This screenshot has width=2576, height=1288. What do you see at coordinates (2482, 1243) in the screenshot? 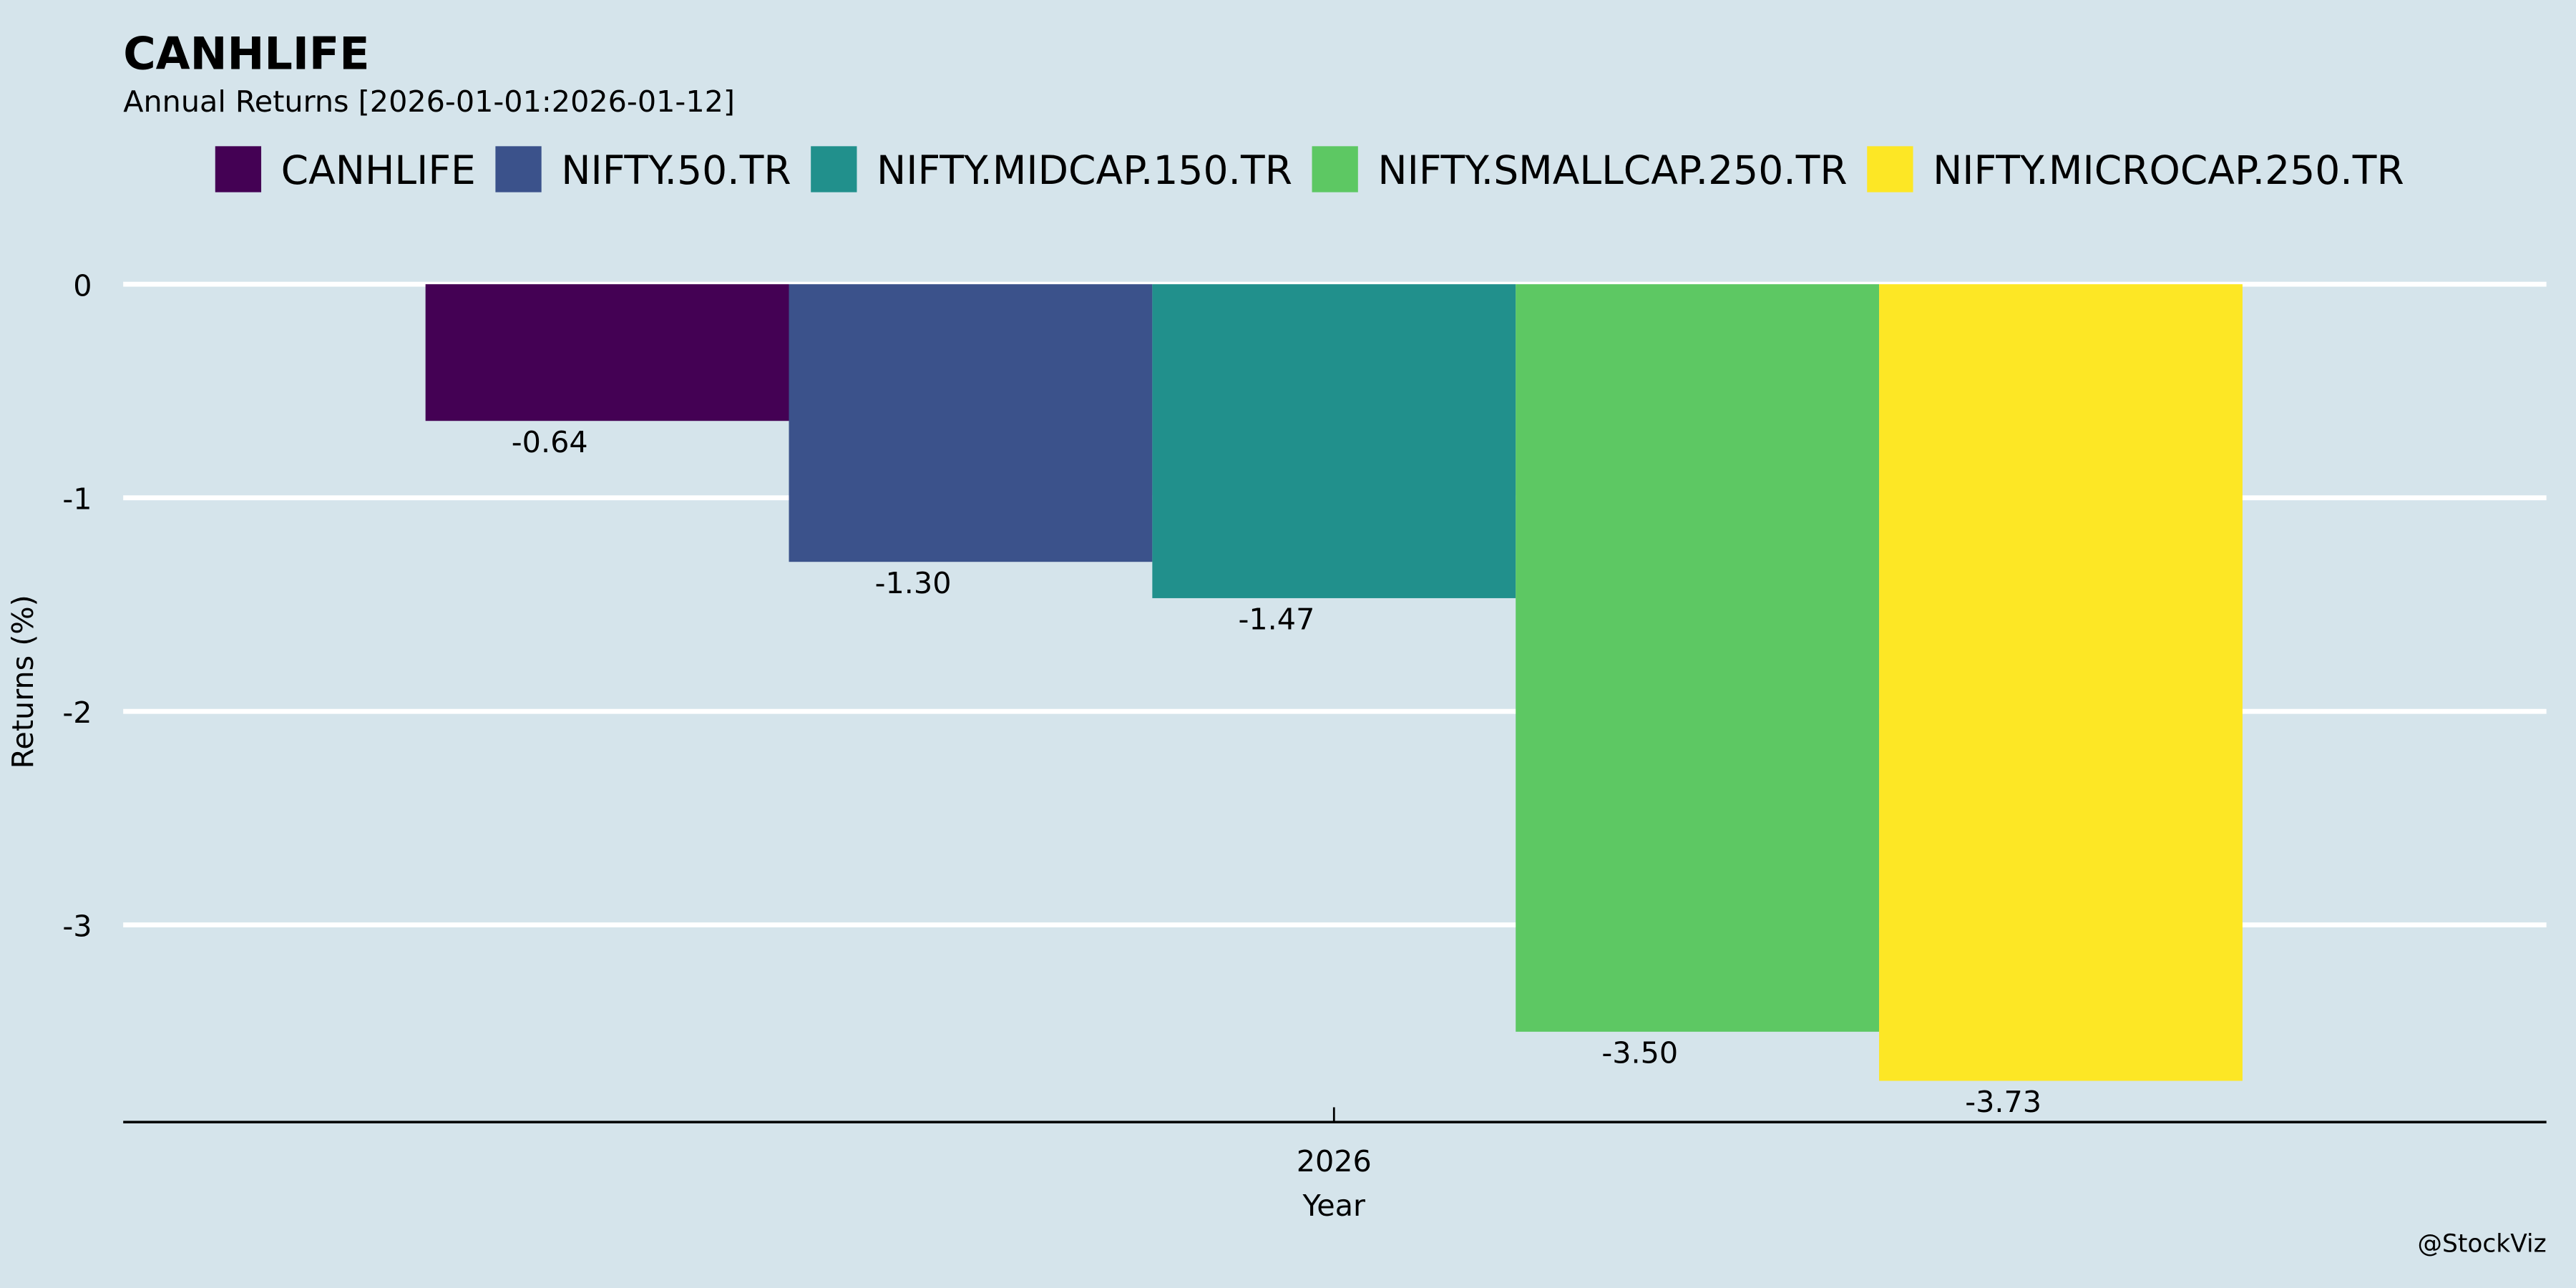
I see `caption: @StockViz` at bounding box center [2482, 1243].